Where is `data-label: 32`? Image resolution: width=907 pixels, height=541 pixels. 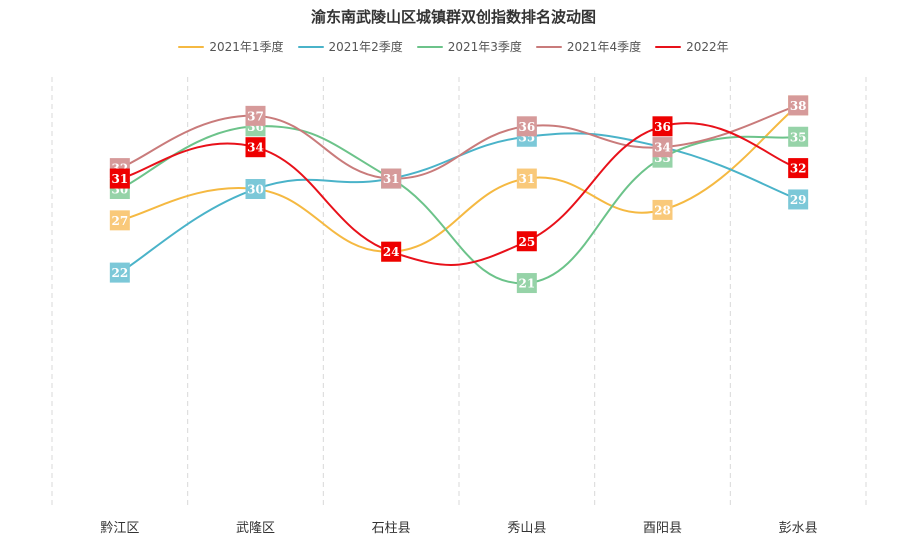 data-label: 32 is located at coordinates (798, 169).